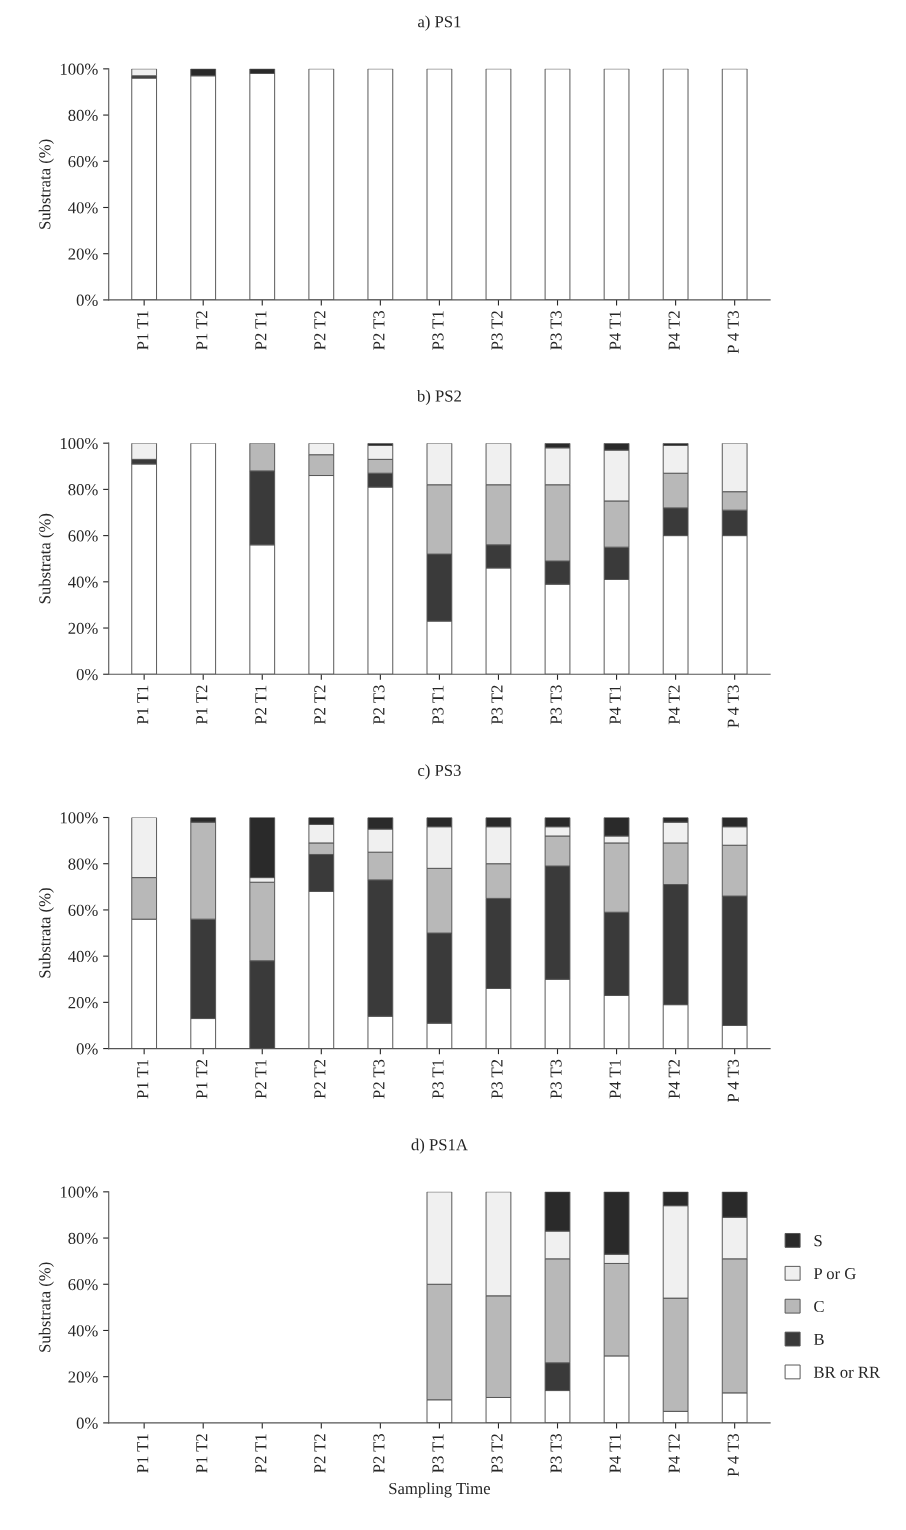  What do you see at coordinates (439, 1146) in the screenshot?
I see `chart-title: d) PS1A` at bounding box center [439, 1146].